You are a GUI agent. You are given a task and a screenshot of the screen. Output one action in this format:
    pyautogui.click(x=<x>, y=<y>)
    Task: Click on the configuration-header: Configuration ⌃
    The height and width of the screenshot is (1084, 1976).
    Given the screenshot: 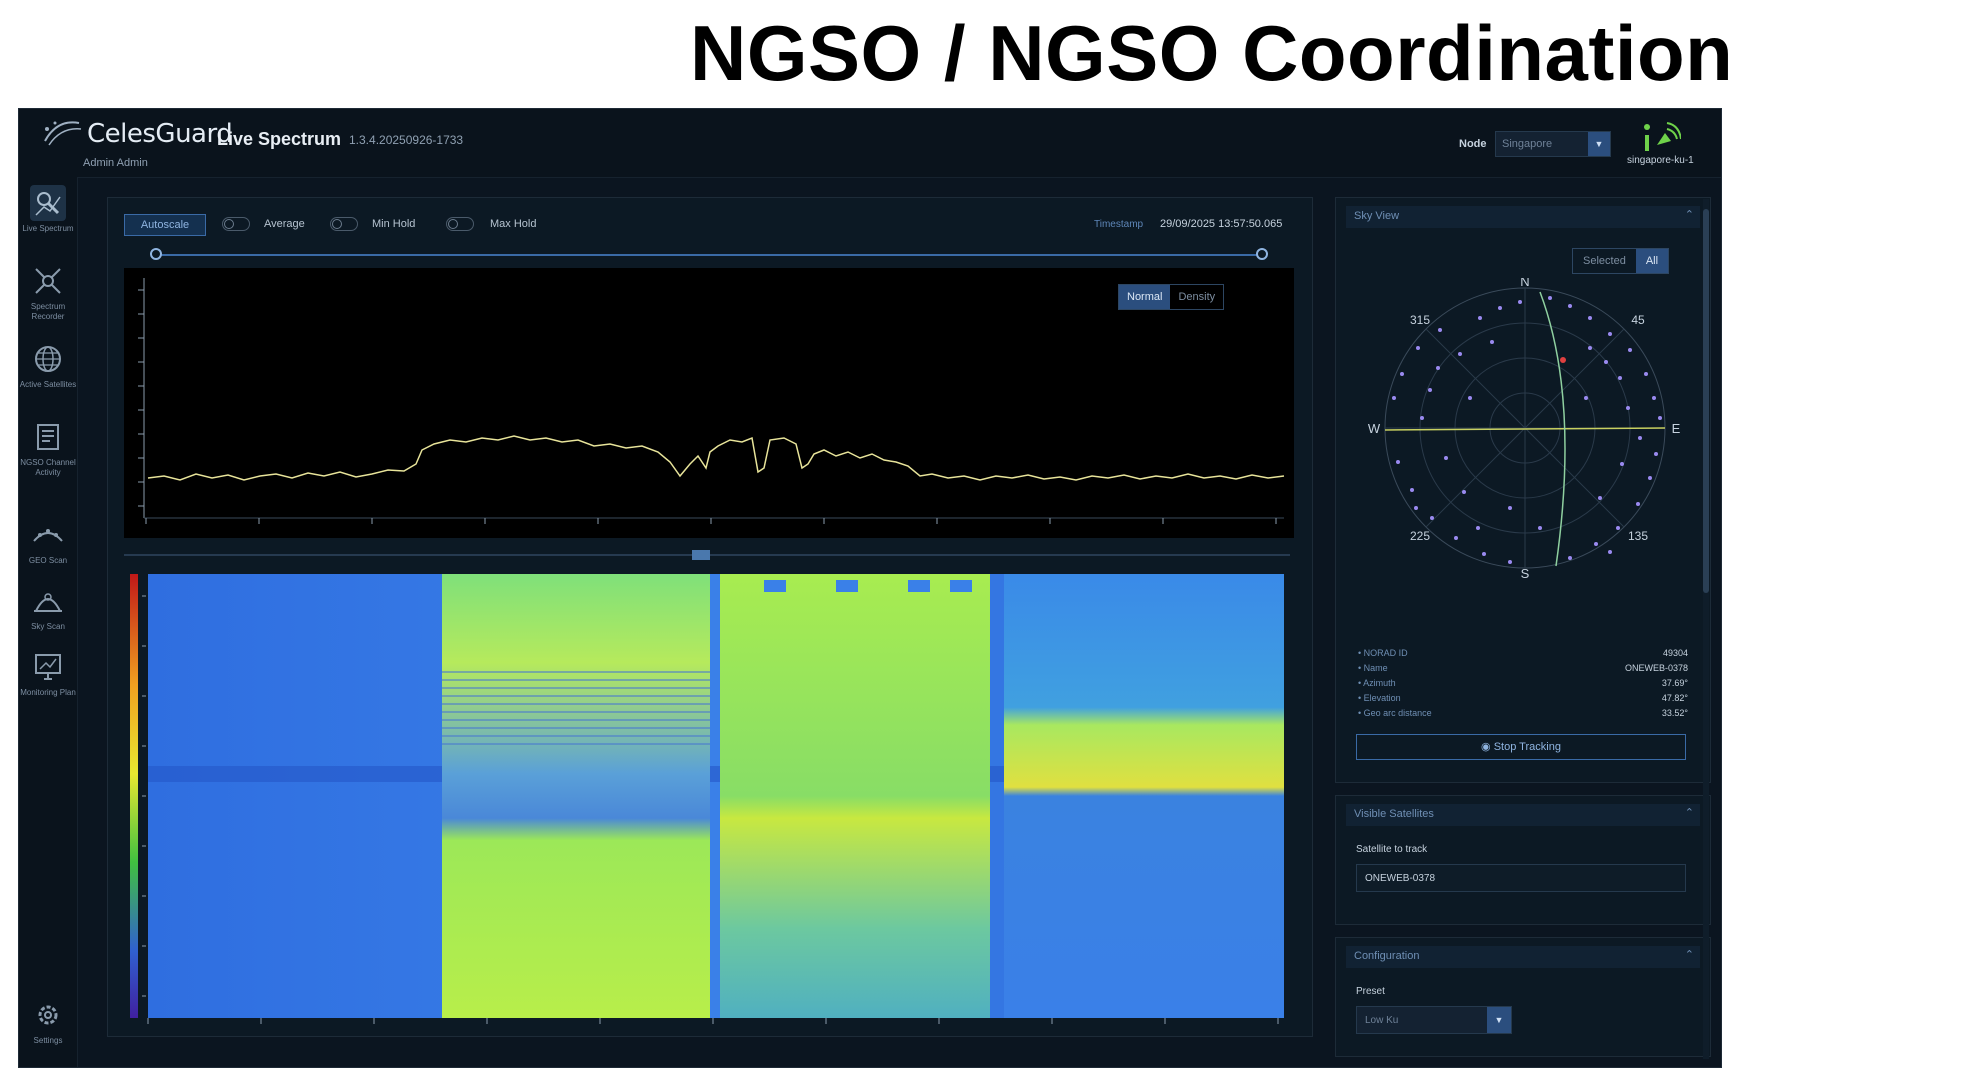 What is the action you would take?
    pyautogui.click(x=1523, y=957)
    